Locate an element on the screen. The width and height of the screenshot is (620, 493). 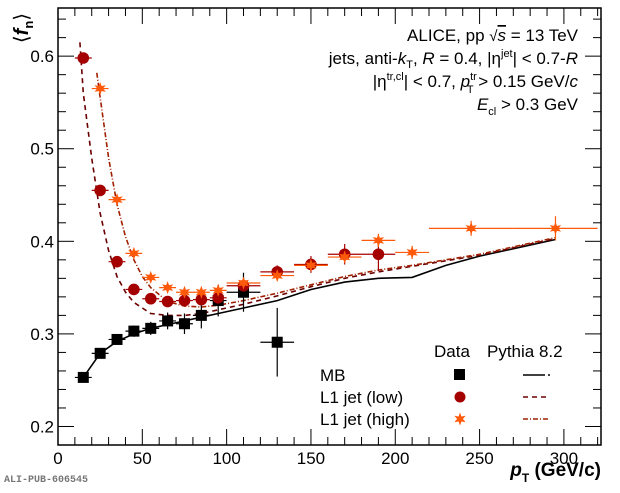
y-tick-label: 0.5 is located at coordinates (42, 149).